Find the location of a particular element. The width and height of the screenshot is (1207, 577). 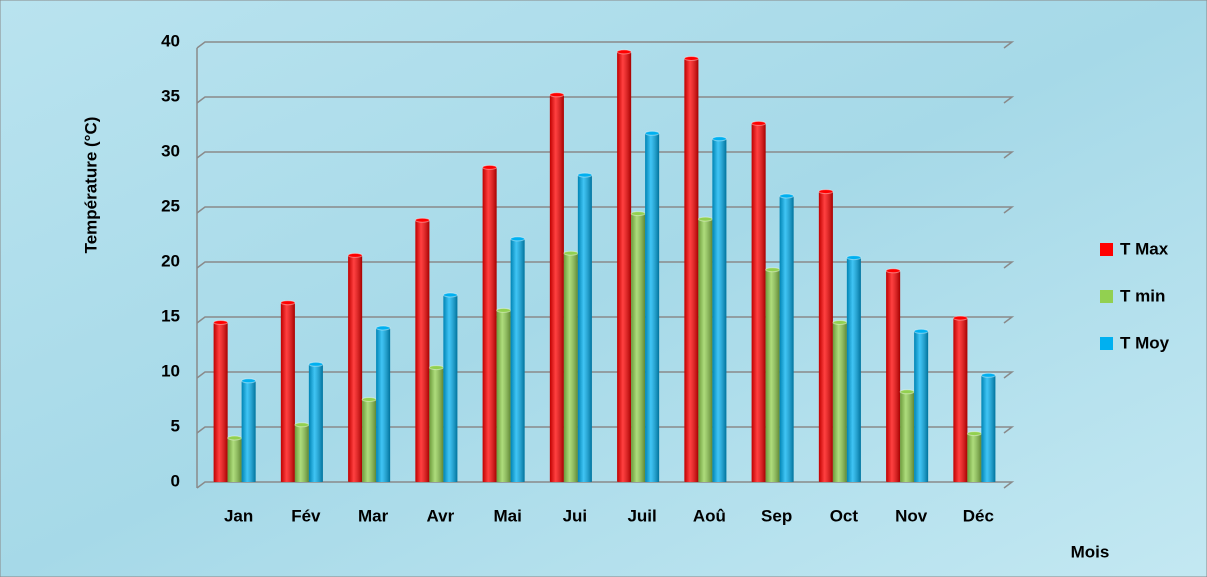

x-tick-label: Oct is located at coordinates (844, 515).